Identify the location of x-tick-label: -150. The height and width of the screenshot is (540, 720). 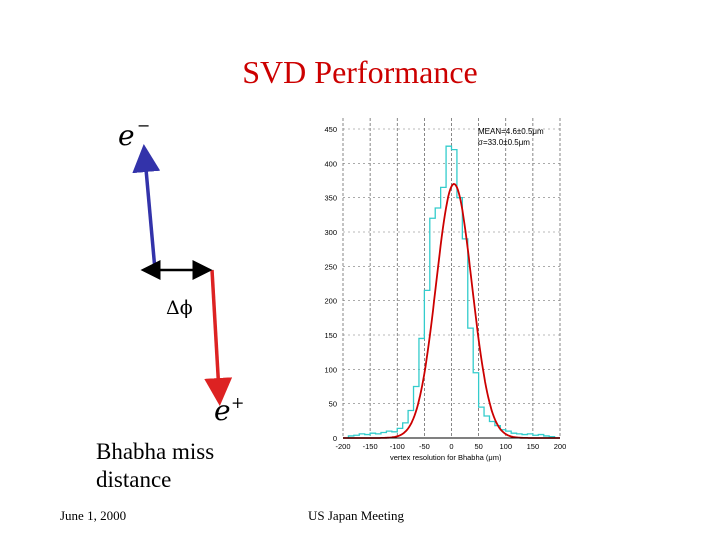
(370, 446).